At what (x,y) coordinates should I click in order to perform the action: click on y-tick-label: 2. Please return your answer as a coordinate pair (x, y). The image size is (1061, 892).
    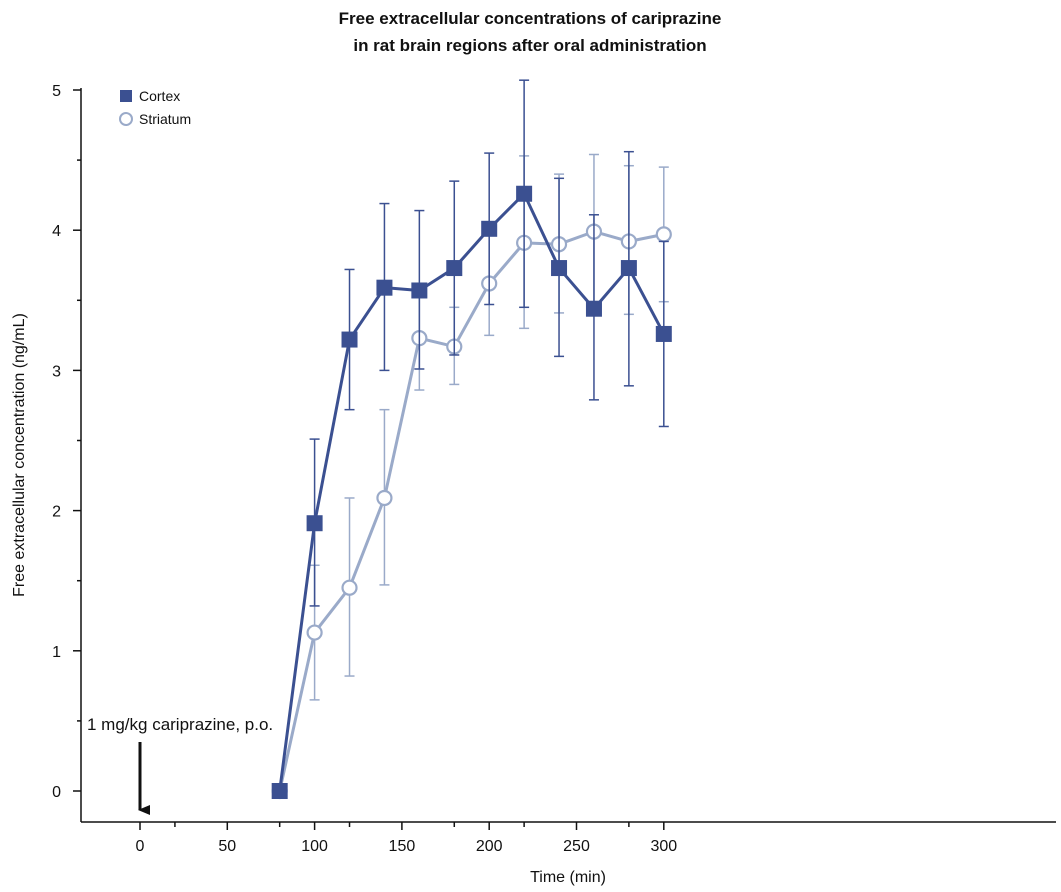
    Looking at the image, I should click on (56, 512).